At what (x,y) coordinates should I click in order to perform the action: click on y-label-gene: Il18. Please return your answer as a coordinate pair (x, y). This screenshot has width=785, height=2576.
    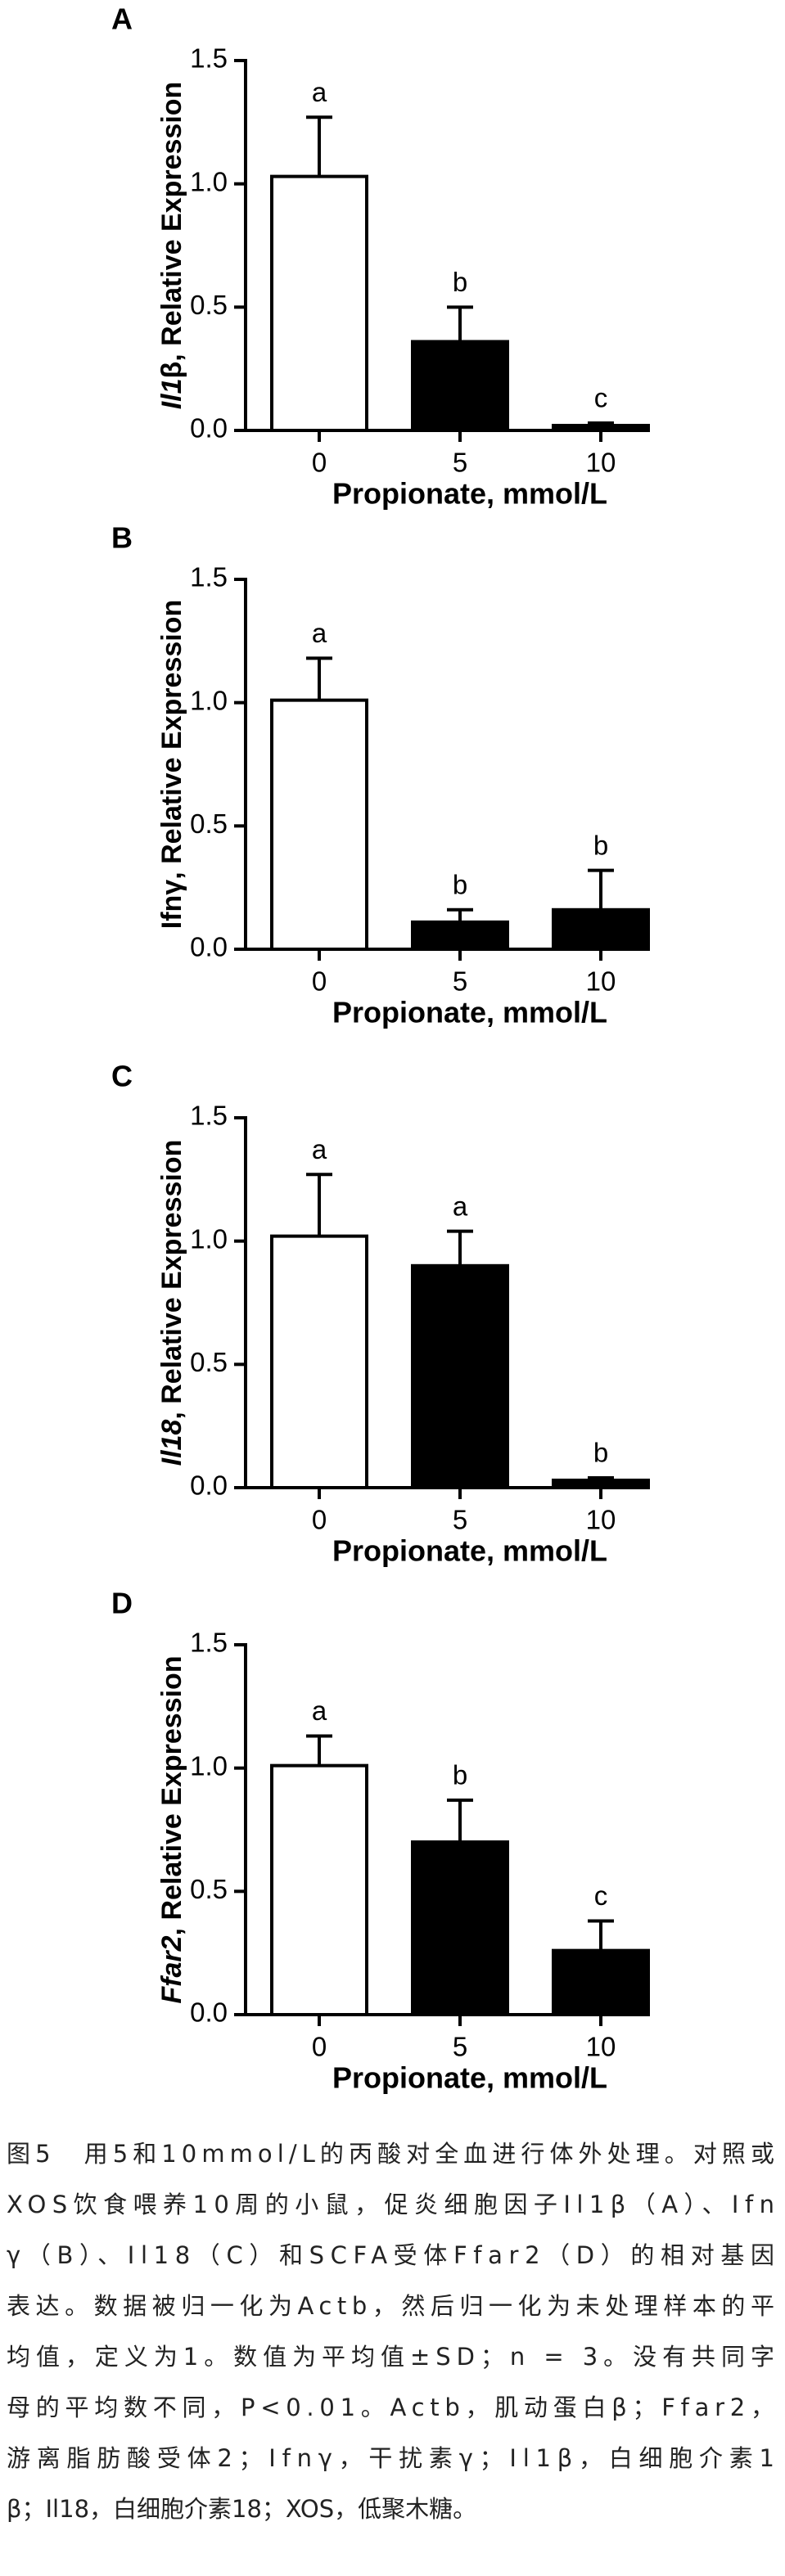
    Looking at the image, I should click on (171, 1443).